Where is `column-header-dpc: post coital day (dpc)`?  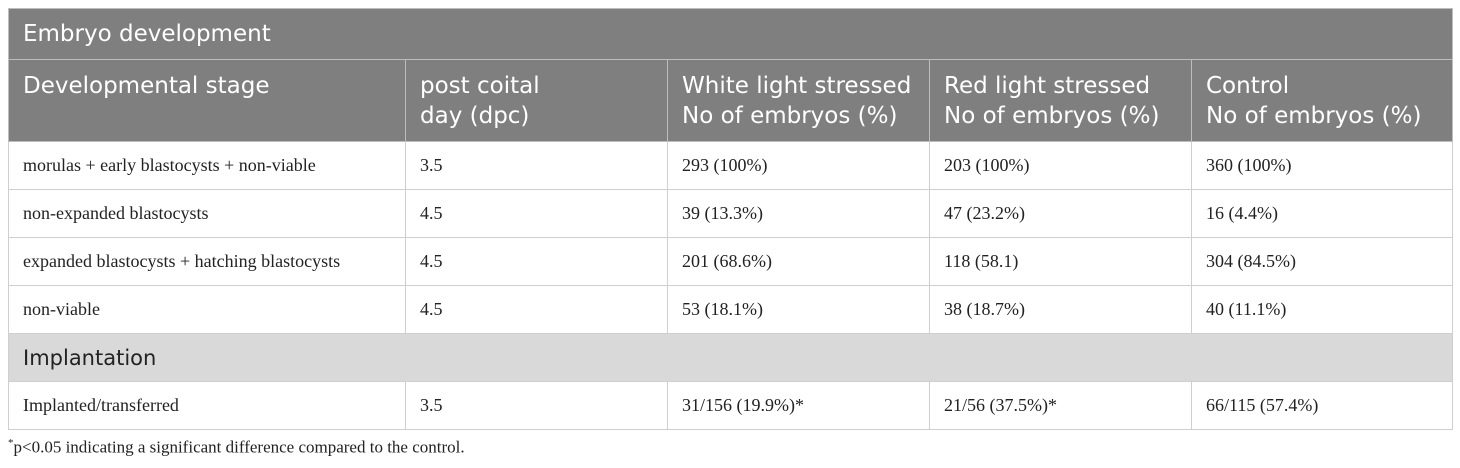 column-header-dpc: post coital day (dpc) is located at coordinates (536, 100).